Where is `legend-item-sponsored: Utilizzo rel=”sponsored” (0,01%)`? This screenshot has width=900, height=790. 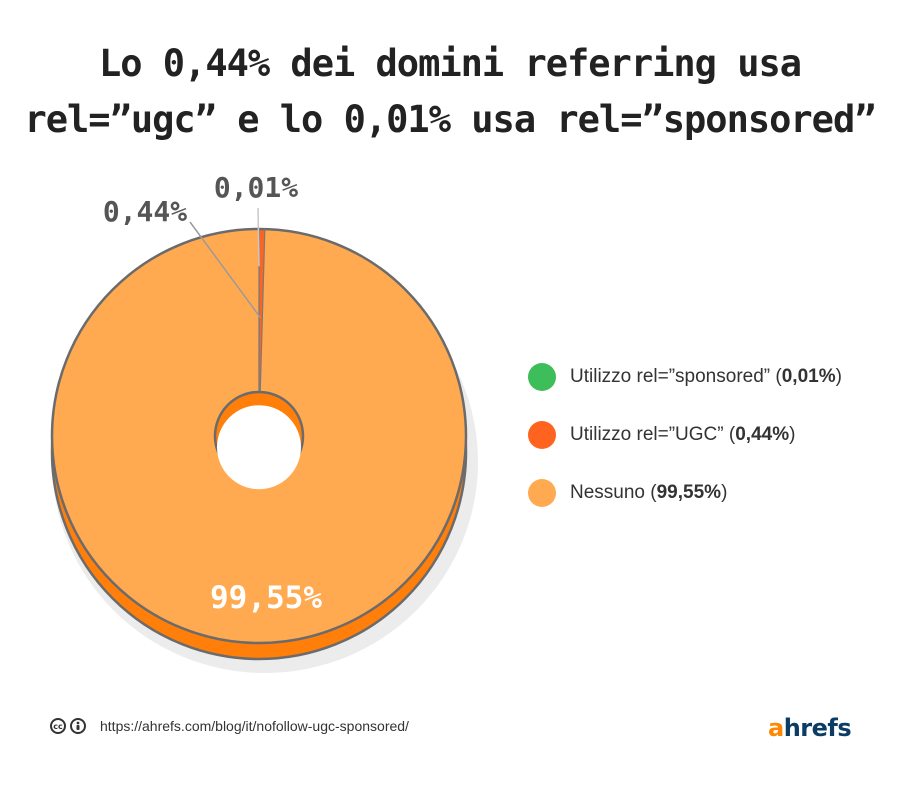 legend-item-sponsored: Utilizzo rel=”sponsored” (0,01%) is located at coordinates (685, 391).